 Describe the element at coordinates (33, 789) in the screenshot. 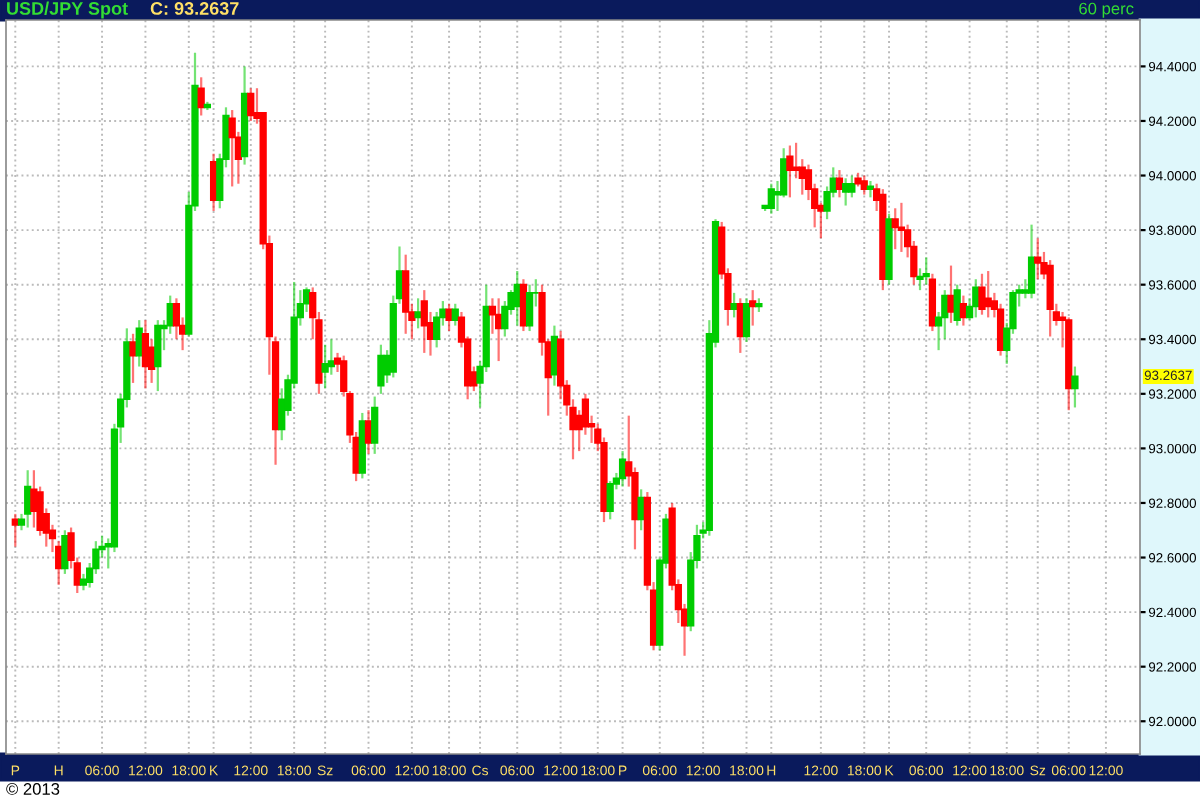

I see `text: © 2013` at that location.